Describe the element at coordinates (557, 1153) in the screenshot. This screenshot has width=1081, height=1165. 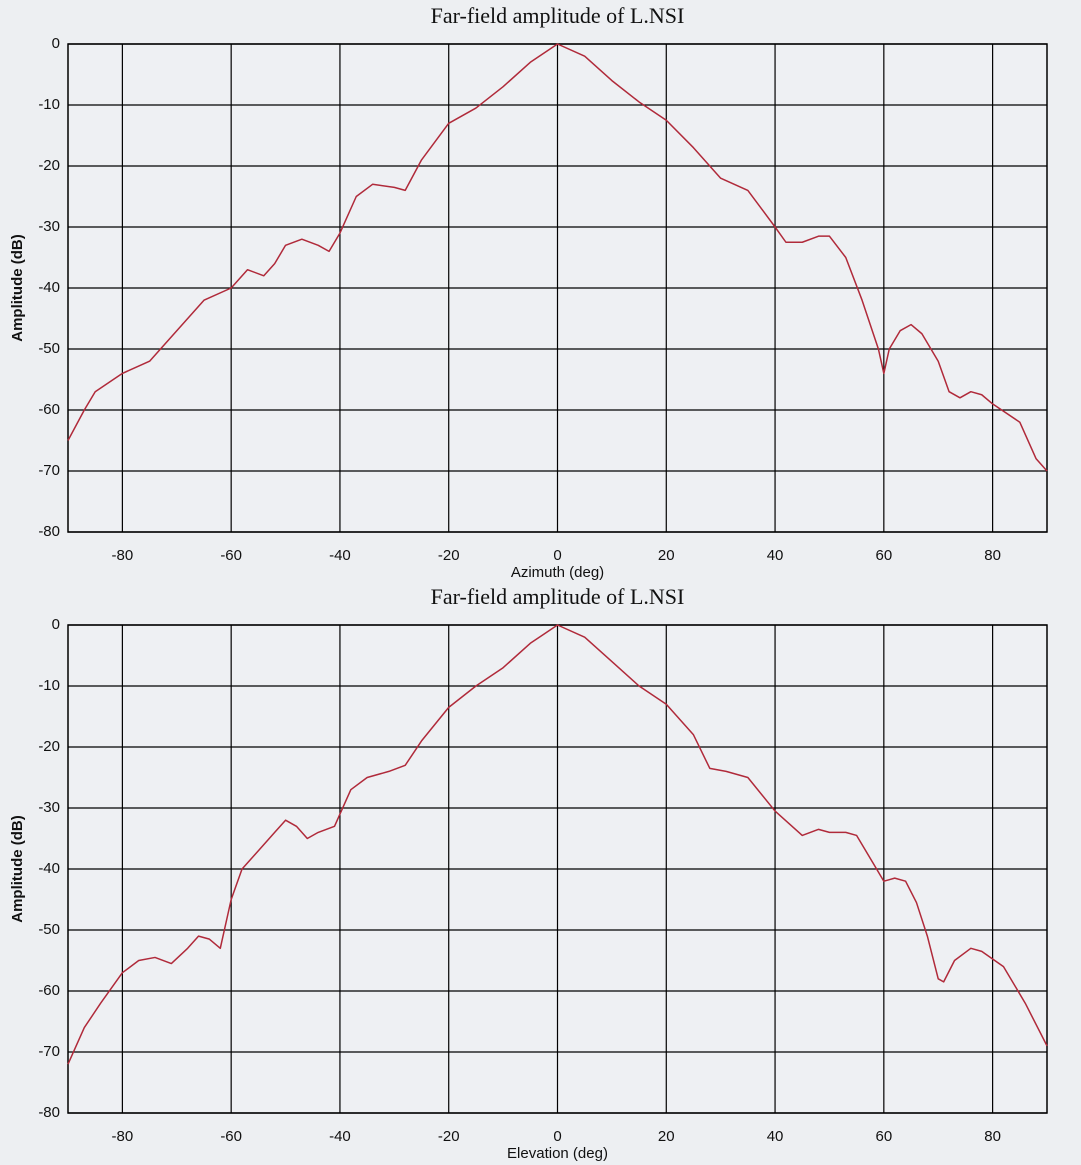
I see `x-axis-label: Elevation (deg)` at that location.